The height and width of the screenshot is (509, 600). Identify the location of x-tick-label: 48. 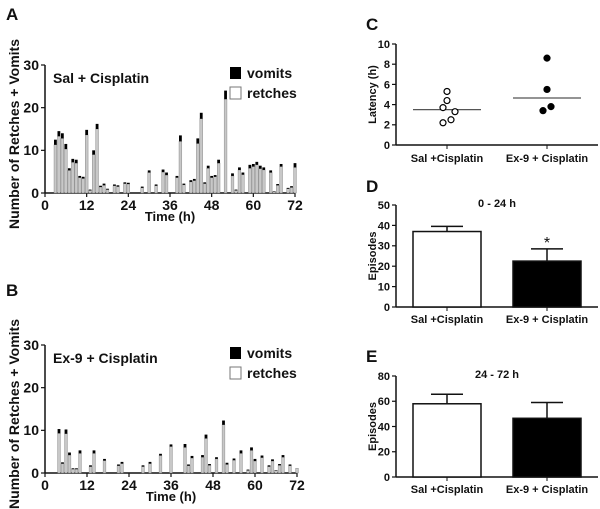
(213, 485).